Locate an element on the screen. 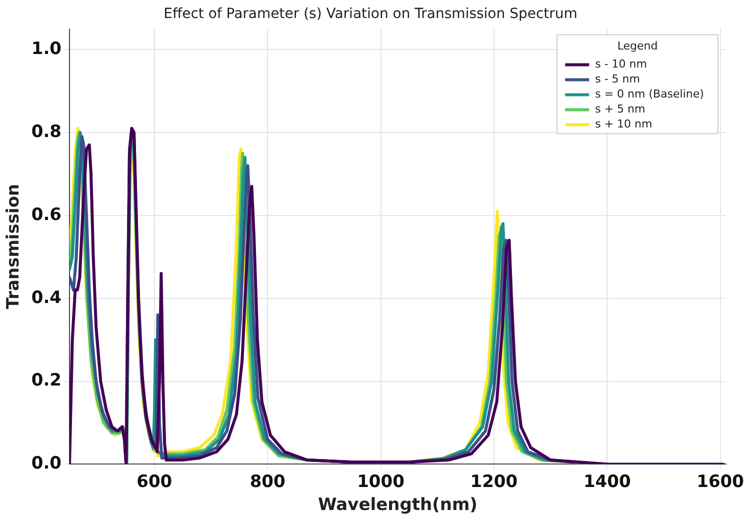 This screenshot has width=747, height=520. x-tick-label: 1400 is located at coordinates (607, 482).